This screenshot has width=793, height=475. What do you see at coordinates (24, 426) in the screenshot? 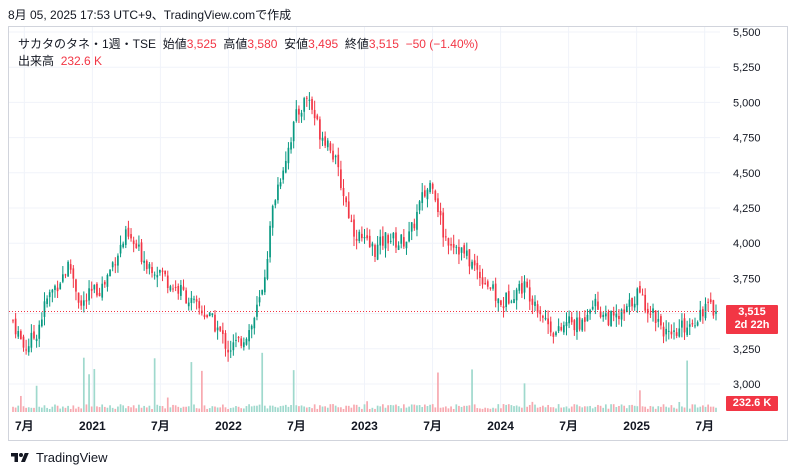
I see `x-tick-label: 7月` at bounding box center [24, 426].